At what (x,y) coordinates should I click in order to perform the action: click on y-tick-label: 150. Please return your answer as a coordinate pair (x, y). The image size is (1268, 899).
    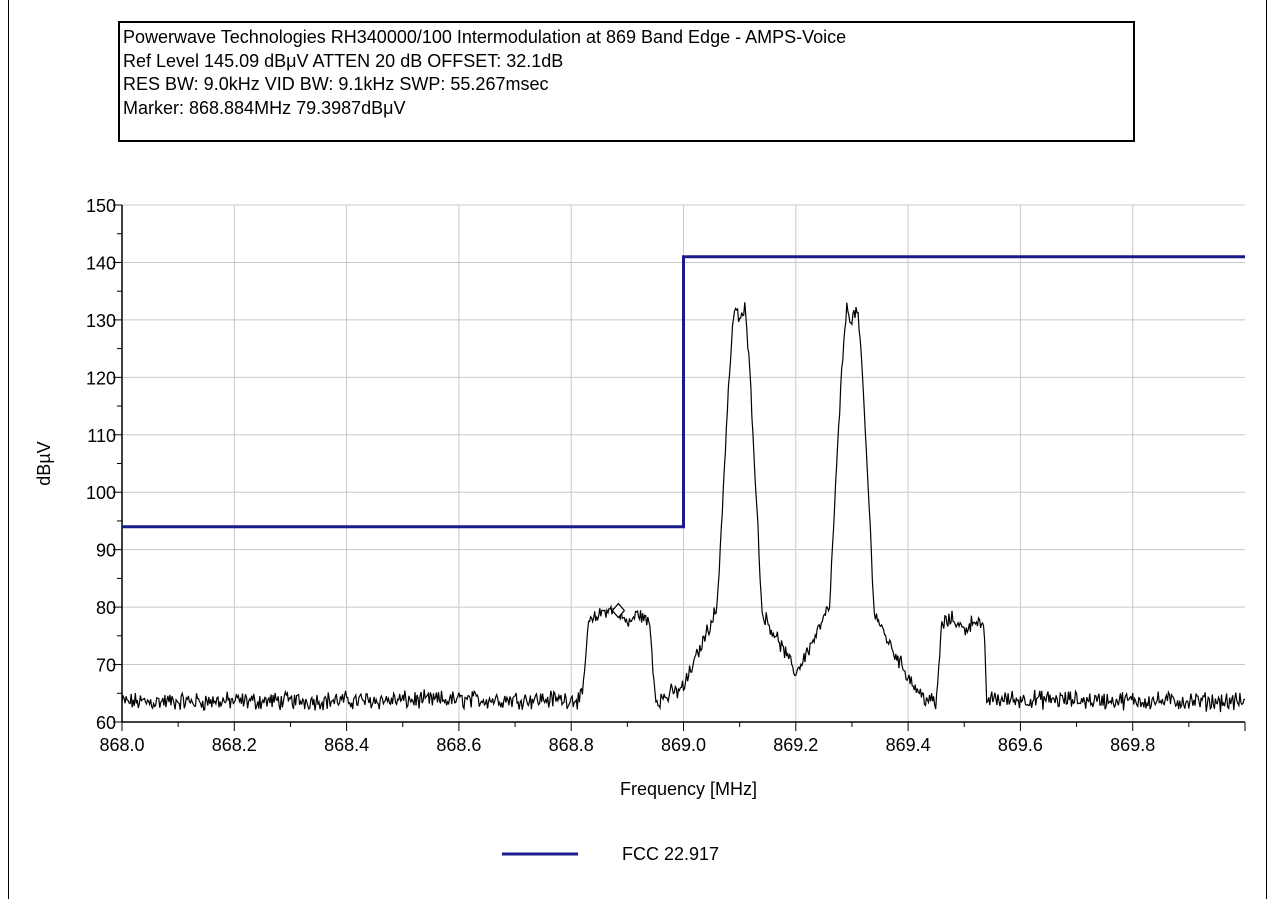
    Looking at the image, I should click on (101, 206).